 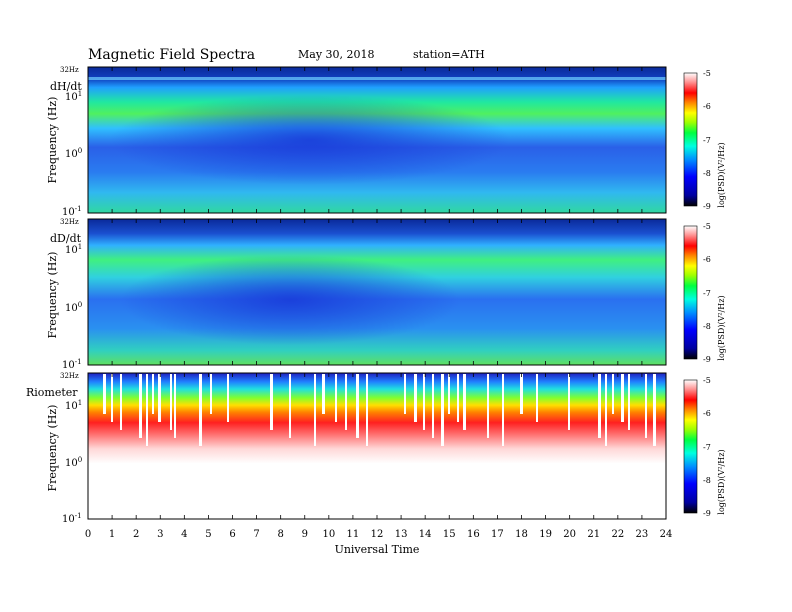 I want to click on x-tick-label: 4, so click(x=184, y=534).